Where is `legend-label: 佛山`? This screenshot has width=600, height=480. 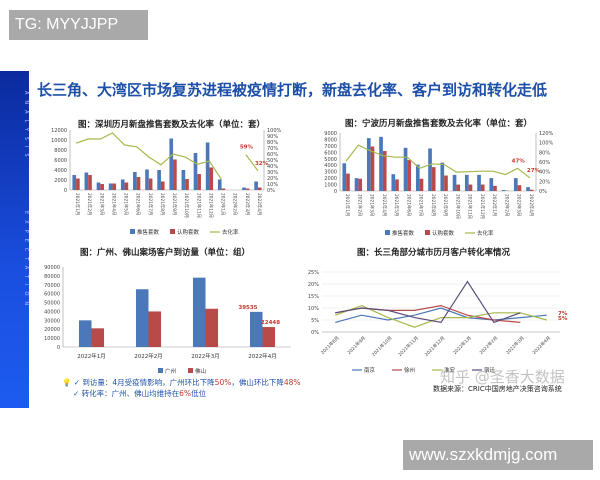 legend-label: 佛山 is located at coordinates (200, 371).